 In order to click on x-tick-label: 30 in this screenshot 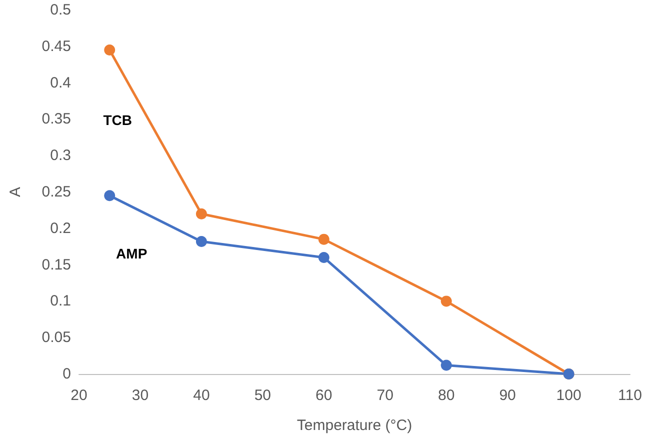, I will do `click(140, 395)`.